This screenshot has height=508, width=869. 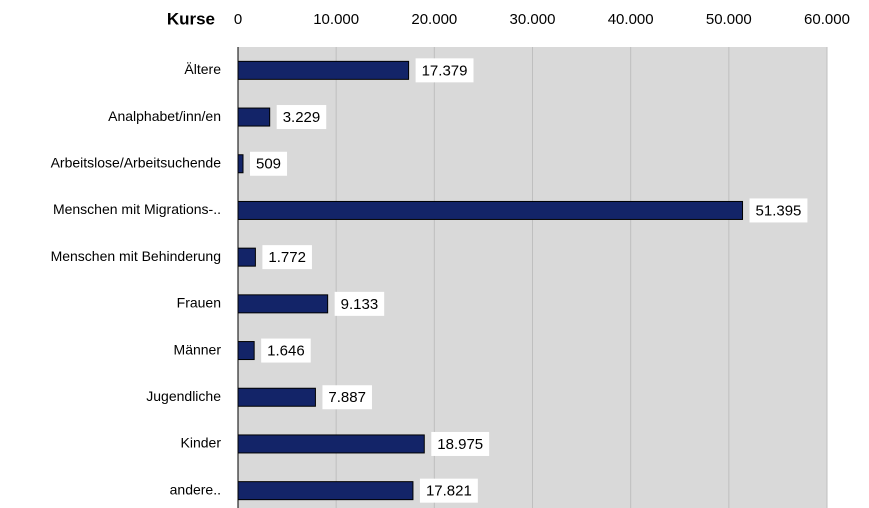 I want to click on data-label: 9.133, so click(x=360, y=304).